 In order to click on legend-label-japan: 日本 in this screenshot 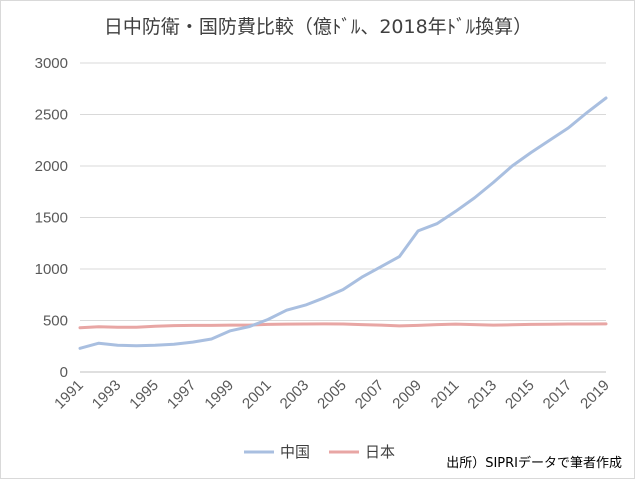, I will do `click(380, 452)`.